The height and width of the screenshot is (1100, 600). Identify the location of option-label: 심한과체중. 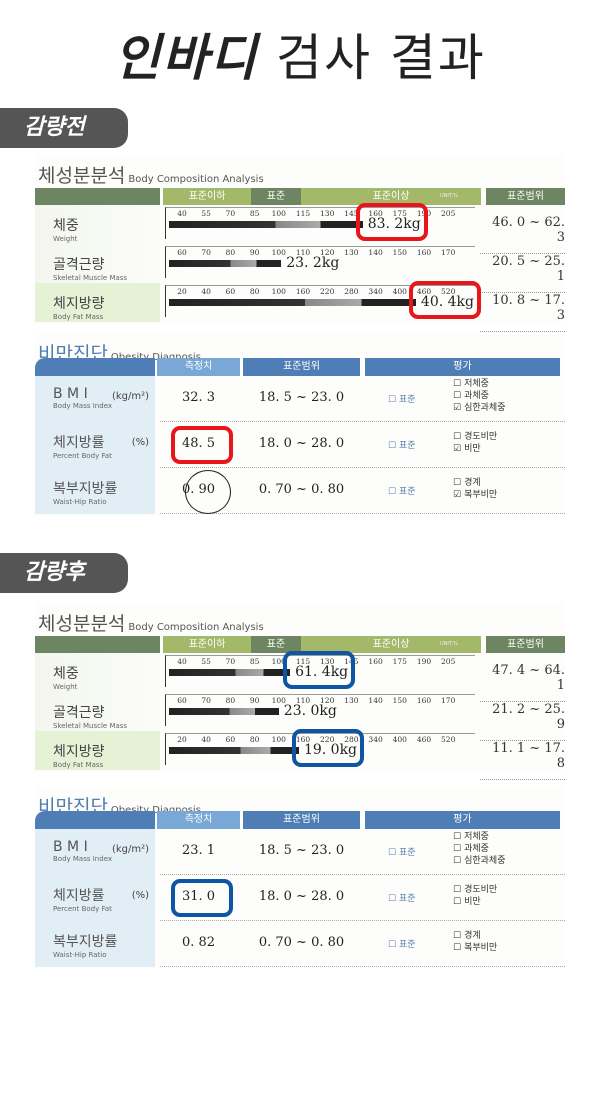
(485, 408).